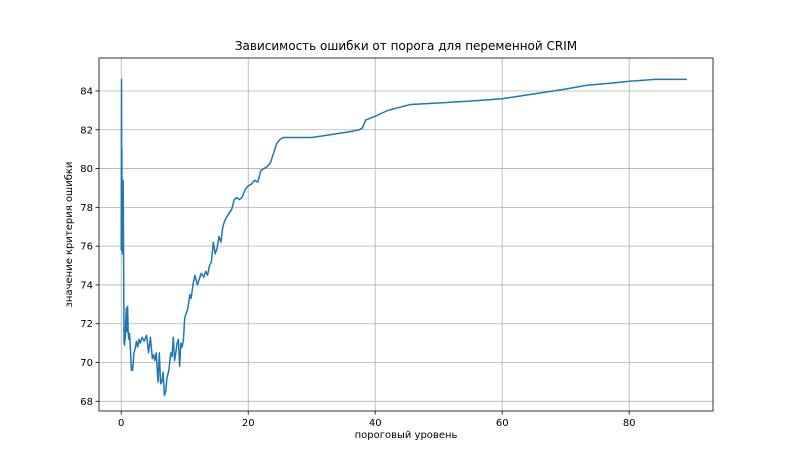 The width and height of the screenshot is (792, 468). I want to click on x-axis: 0 20 40 60 80, so click(377, 420).